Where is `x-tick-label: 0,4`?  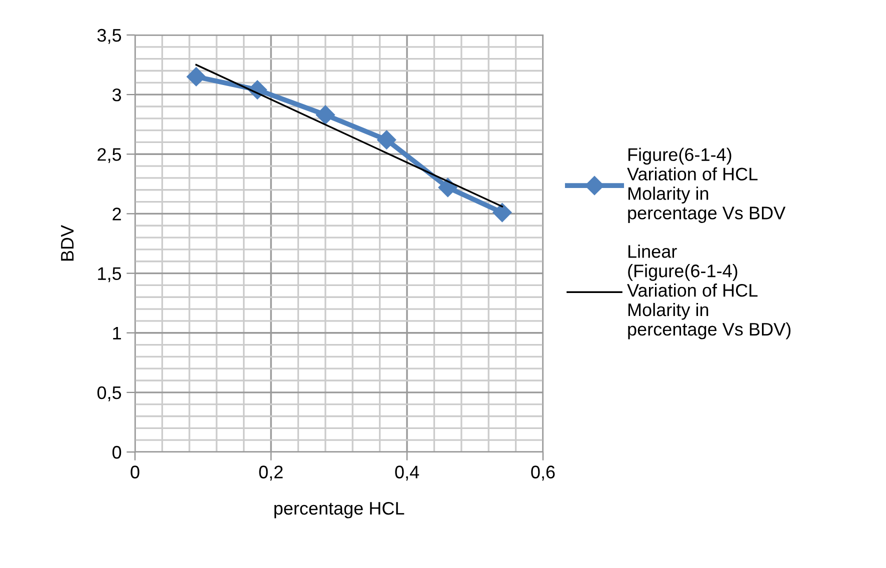
x-tick-label: 0,4 is located at coordinates (407, 473).